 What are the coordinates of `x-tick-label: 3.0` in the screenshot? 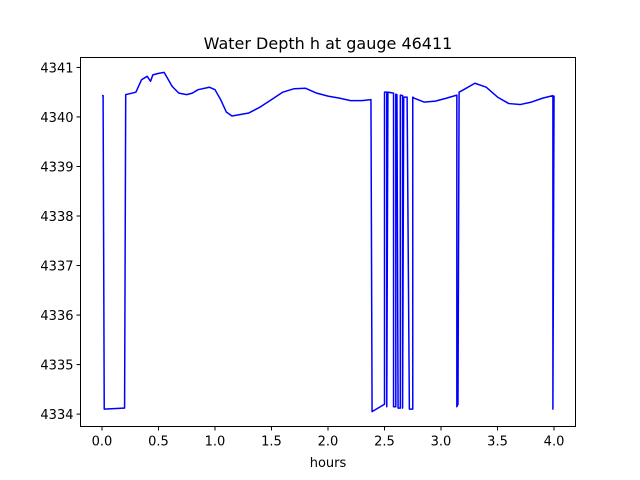 It's located at (441, 442).